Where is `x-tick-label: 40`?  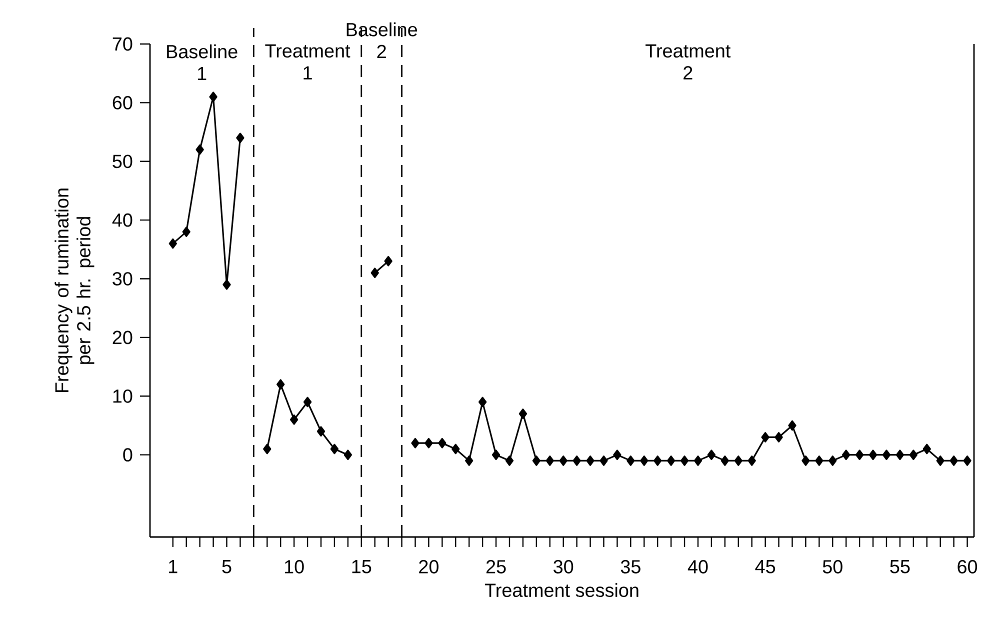 x-tick-label: 40 is located at coordinates (698, 567).